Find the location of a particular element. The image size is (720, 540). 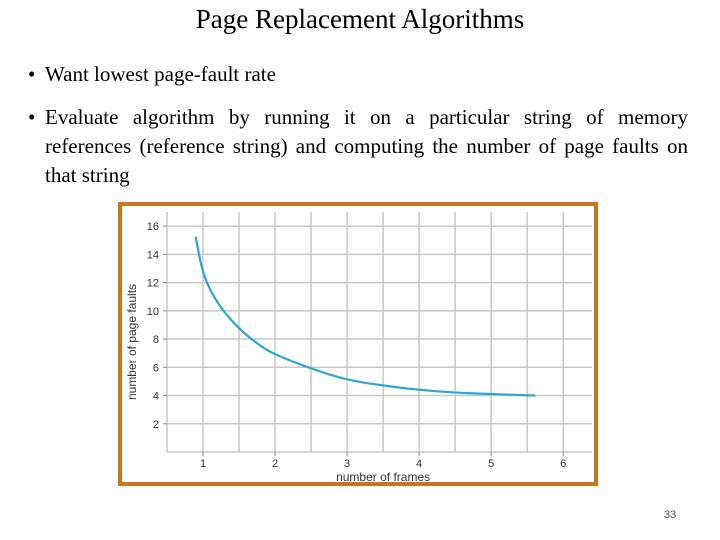

x-tick-label: 4 is located at coordinates (419, 464).